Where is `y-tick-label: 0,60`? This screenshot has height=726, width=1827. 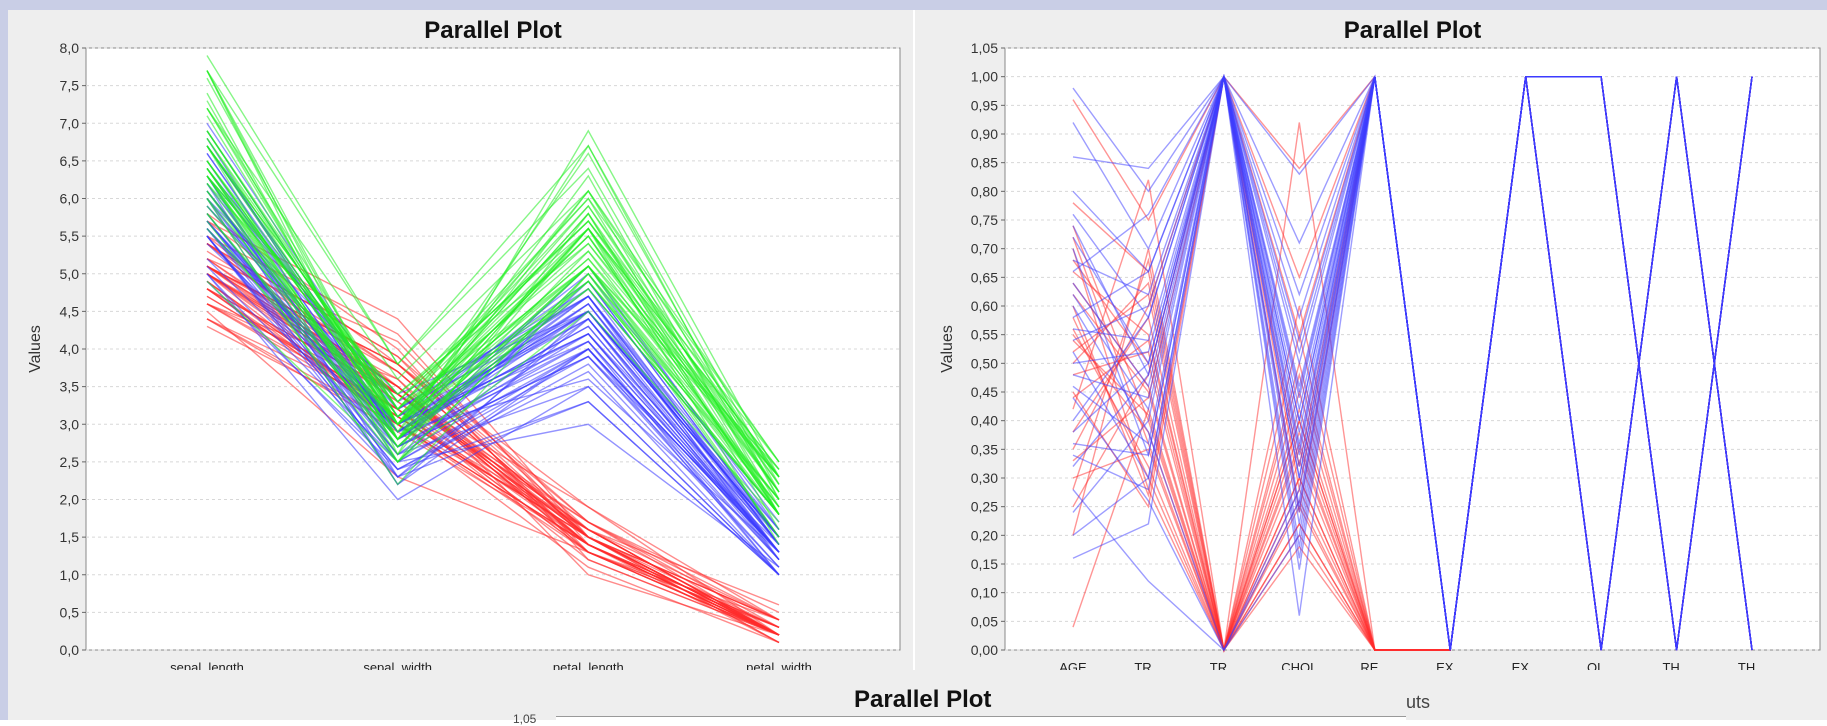
y-tick-label: 0,60 is located at coordinates (984, 306).